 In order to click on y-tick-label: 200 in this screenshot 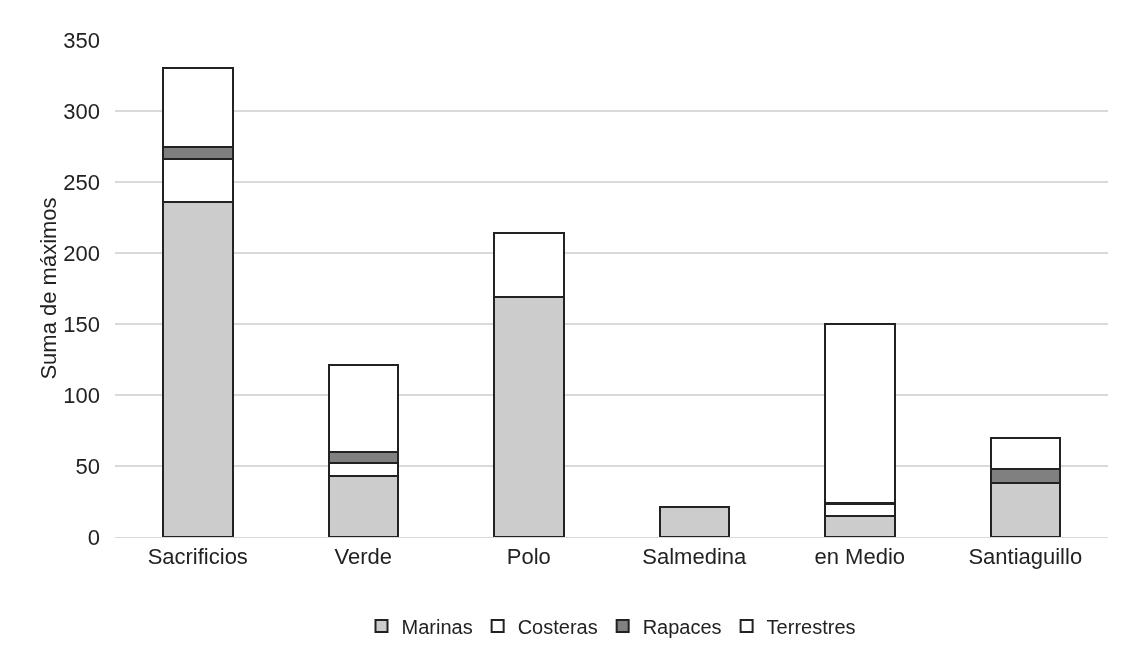, I will do `click(81, 253)`.